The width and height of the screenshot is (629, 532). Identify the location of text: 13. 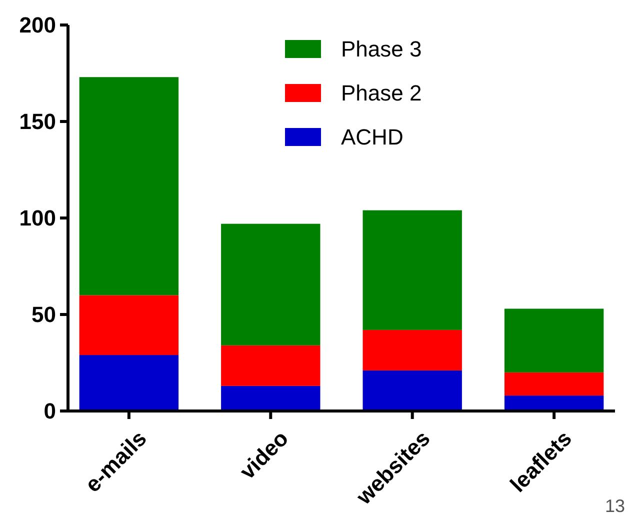
(614, 506).